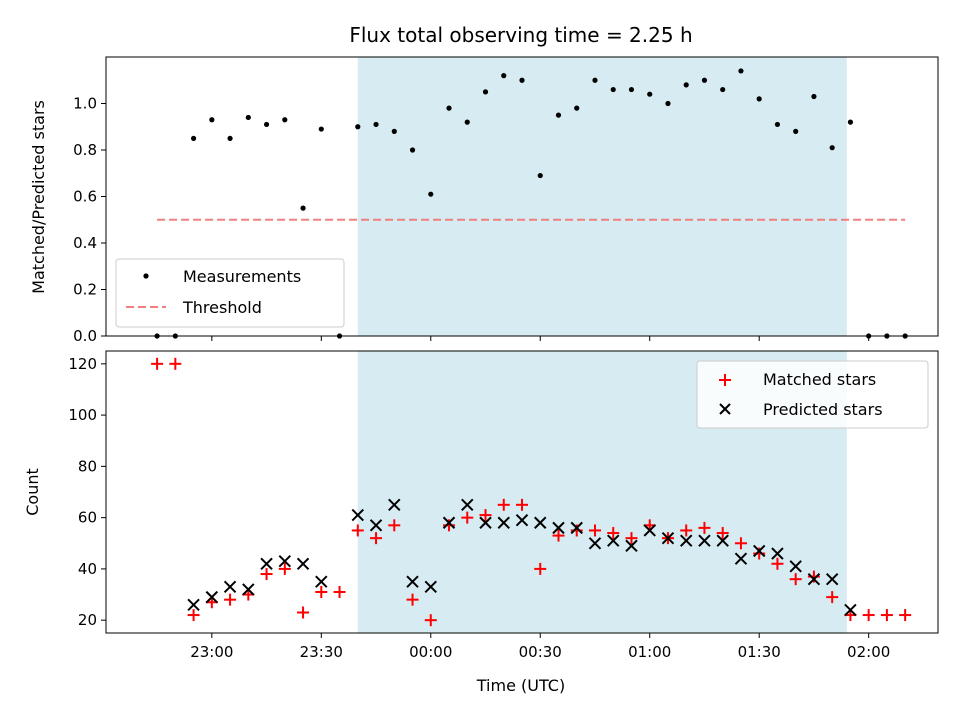 This screenshot has height=720, width=960. I want to click on x-tick-label: 01:00, so click(649, 652).